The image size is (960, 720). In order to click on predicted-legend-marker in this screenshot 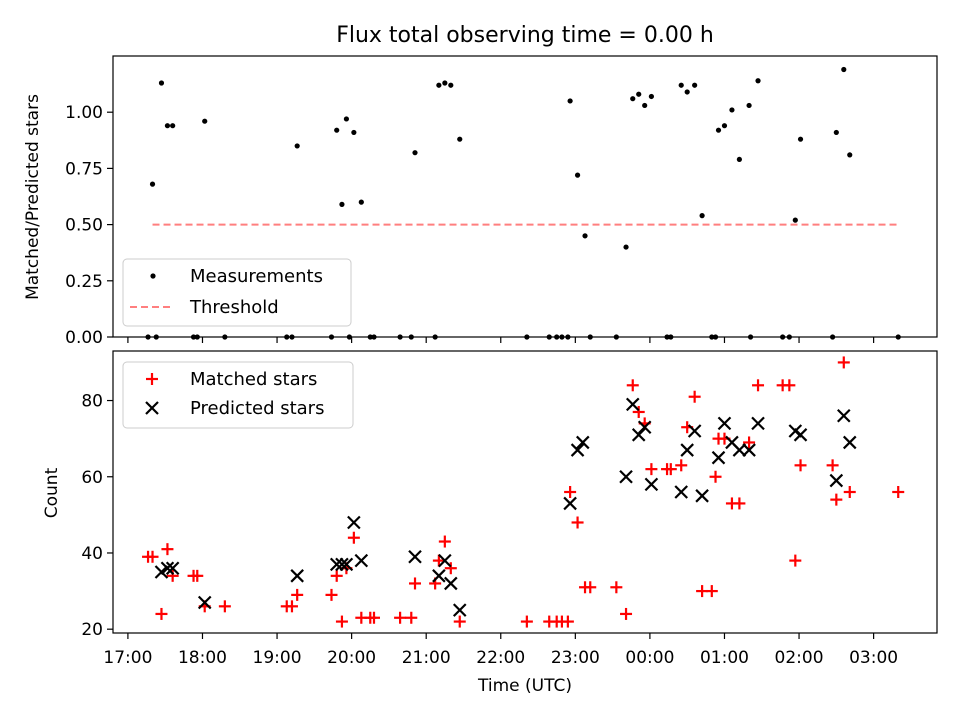, I will do `click(152, 408)`.